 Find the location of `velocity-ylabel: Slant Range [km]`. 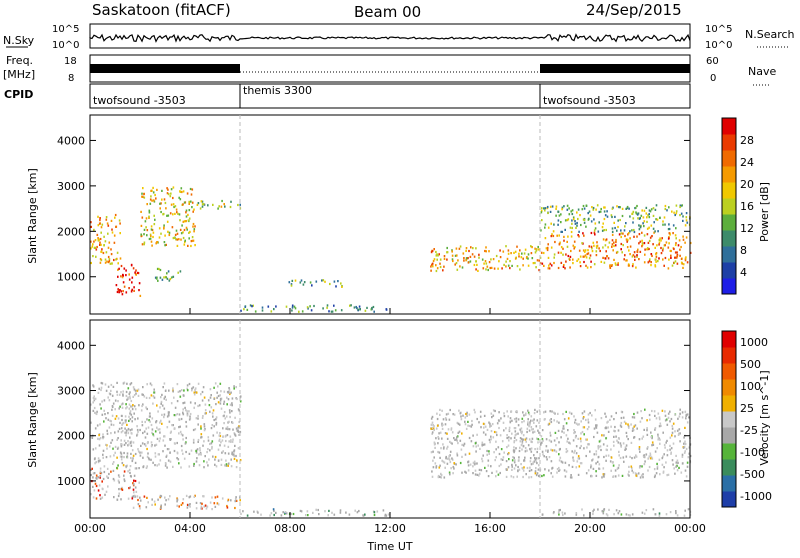

velocity-ylabel: Slant Range [km] is located at coordinates (32, 420).